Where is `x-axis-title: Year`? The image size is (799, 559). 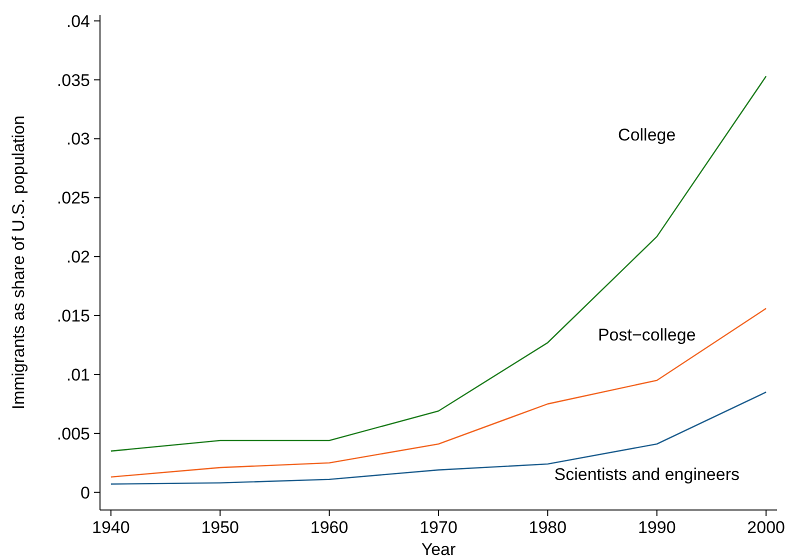
x-axis-title: Year is located at coordinates (438, 549).